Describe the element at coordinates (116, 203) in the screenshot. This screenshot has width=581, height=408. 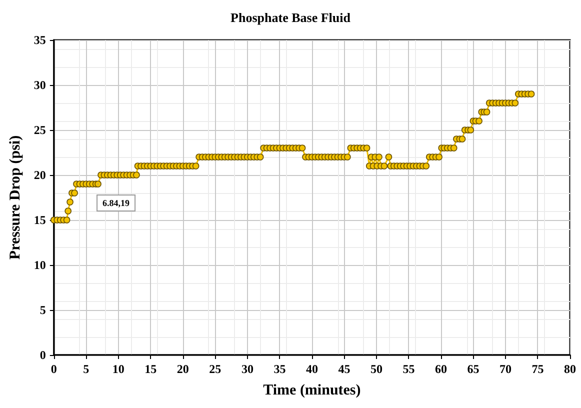
I see `annotation: 6.84,19` at that location.